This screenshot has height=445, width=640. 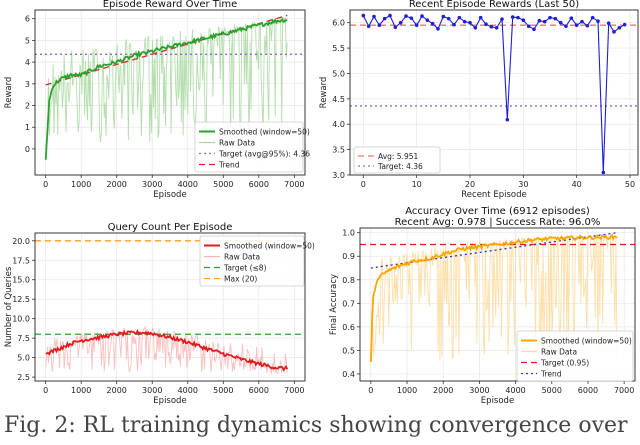 I want to click on x-tick-label: 50, so click(x=630, y=184).